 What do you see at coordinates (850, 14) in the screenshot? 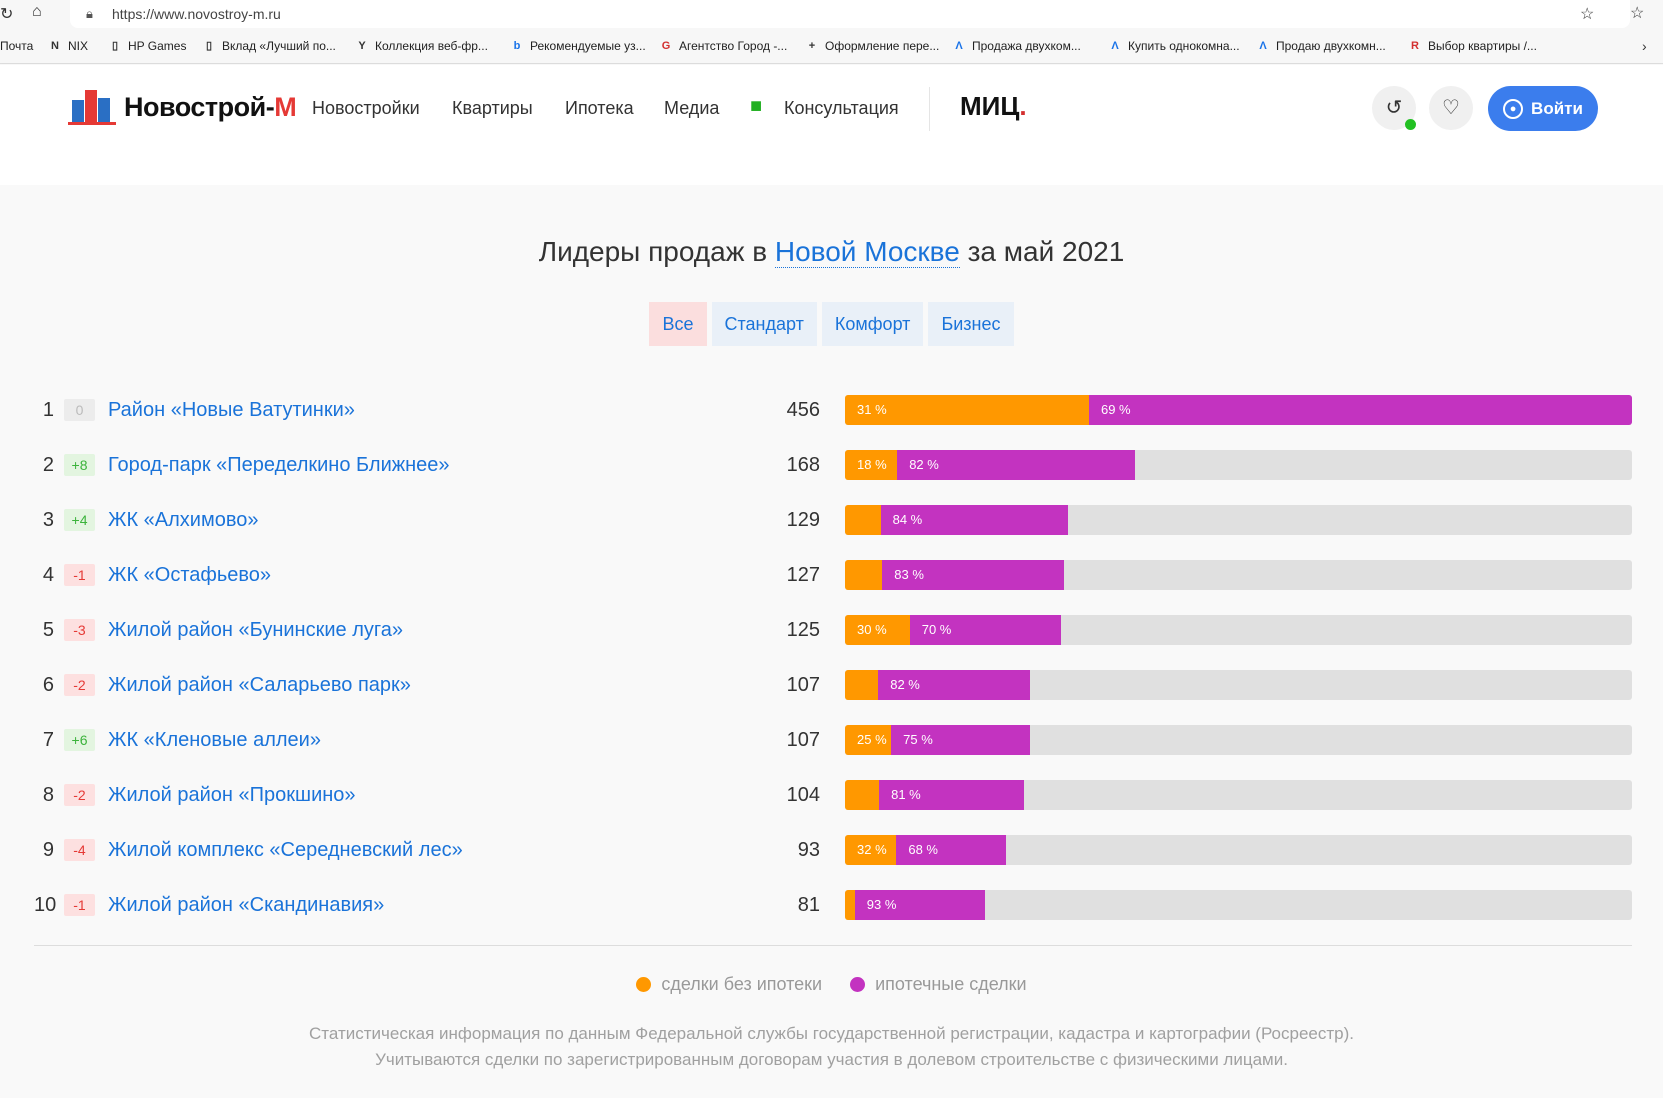
I see `address-bar: 🔒︎ https://www.novostroy-m.ru` at bounding box center [850, 14].